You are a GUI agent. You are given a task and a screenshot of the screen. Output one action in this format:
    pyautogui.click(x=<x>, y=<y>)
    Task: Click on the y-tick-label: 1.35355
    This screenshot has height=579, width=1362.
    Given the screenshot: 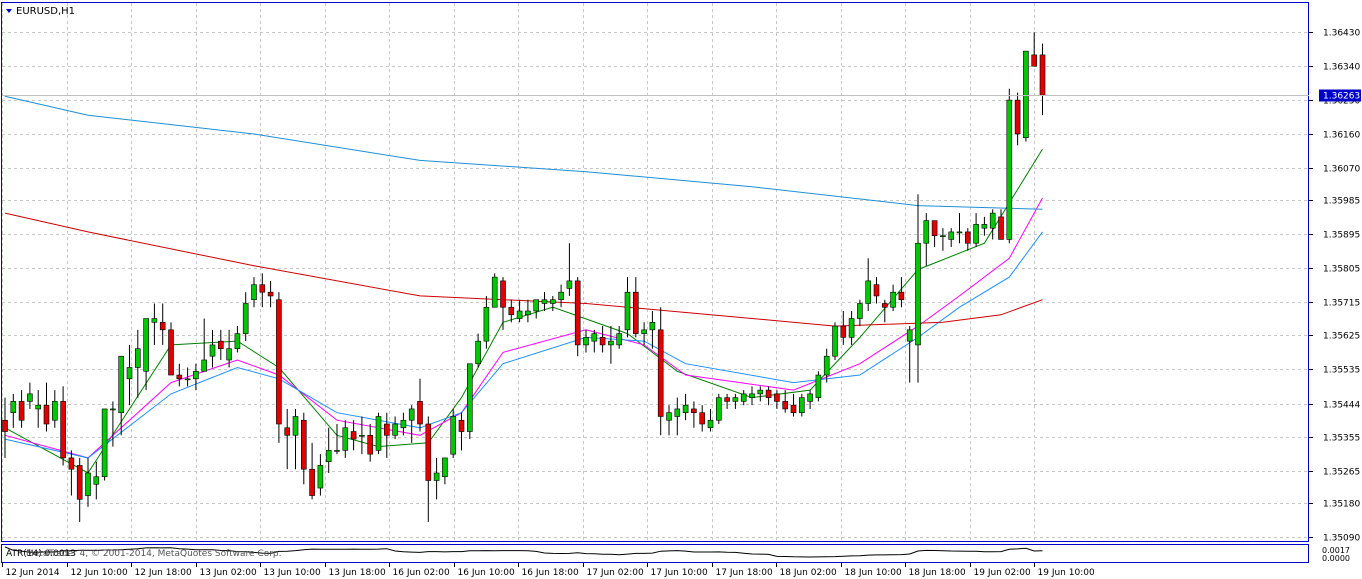 What is the action you would take?
    pyautogui.click(x=1341, y=439)
    